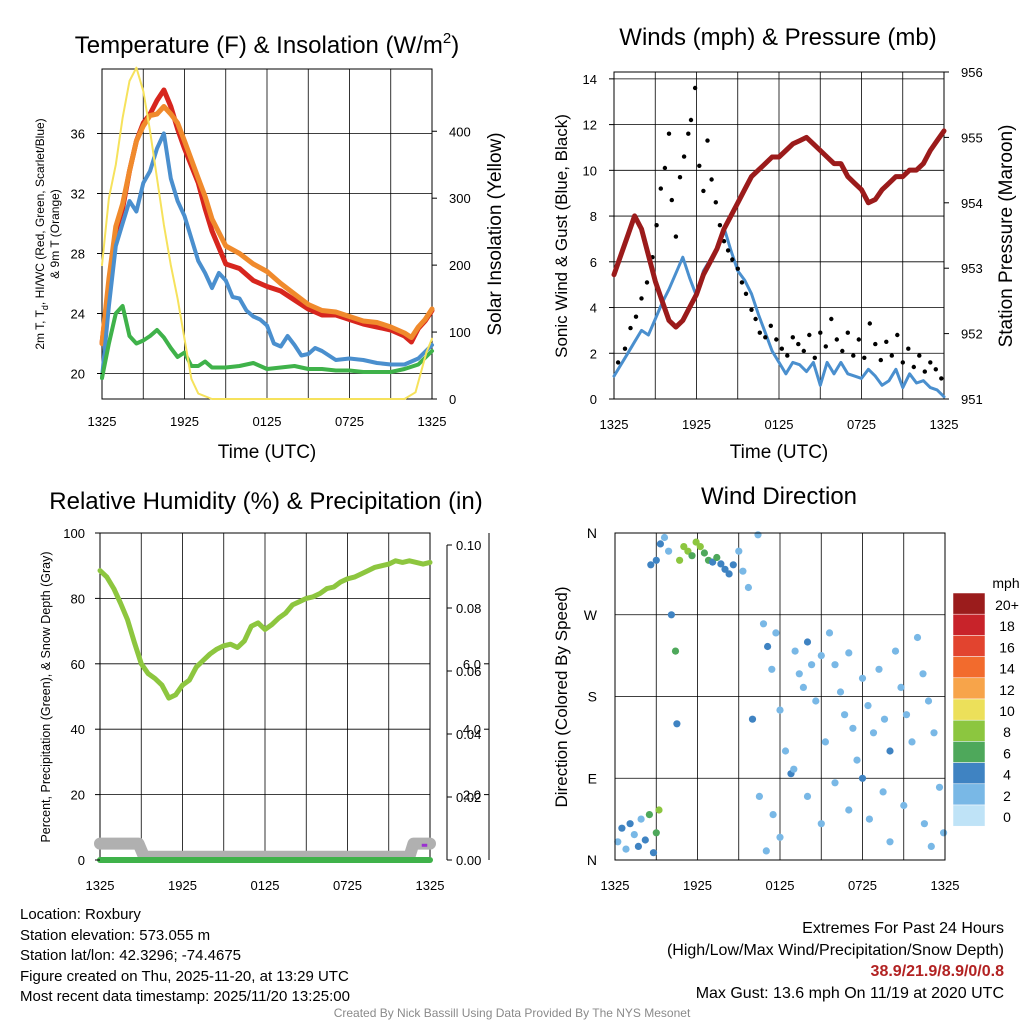 The width and height of the screenshot is (1024, 1024). Describe the element at coordinates (780, 696) in the screenshot. I see `wind-direction-plot-frame` at that location.